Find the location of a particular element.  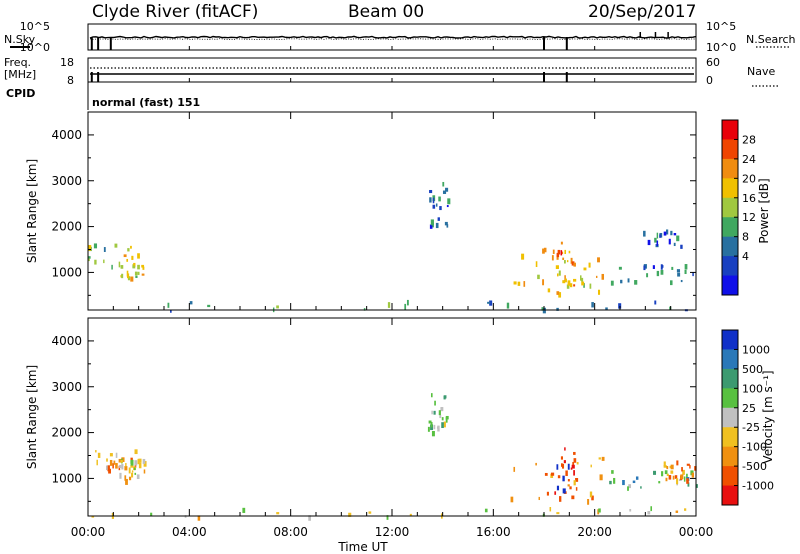

power-colorbar: 28 24 20 16 12 8 4 is located at coordinates (738, 207).